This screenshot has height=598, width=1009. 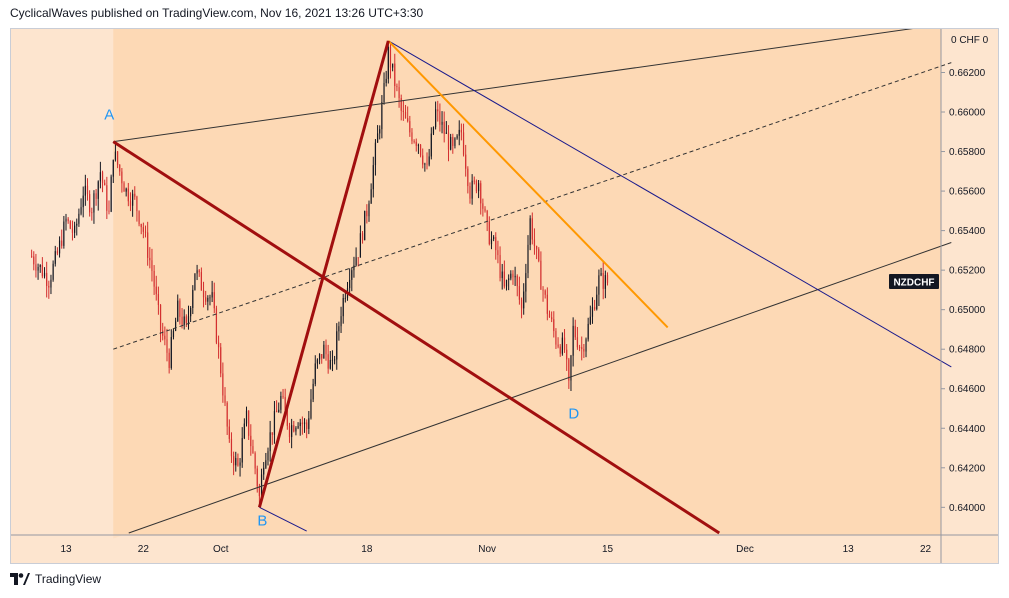 I want to click on price-tick-label: 0.64200, so click(x=967, y=468).